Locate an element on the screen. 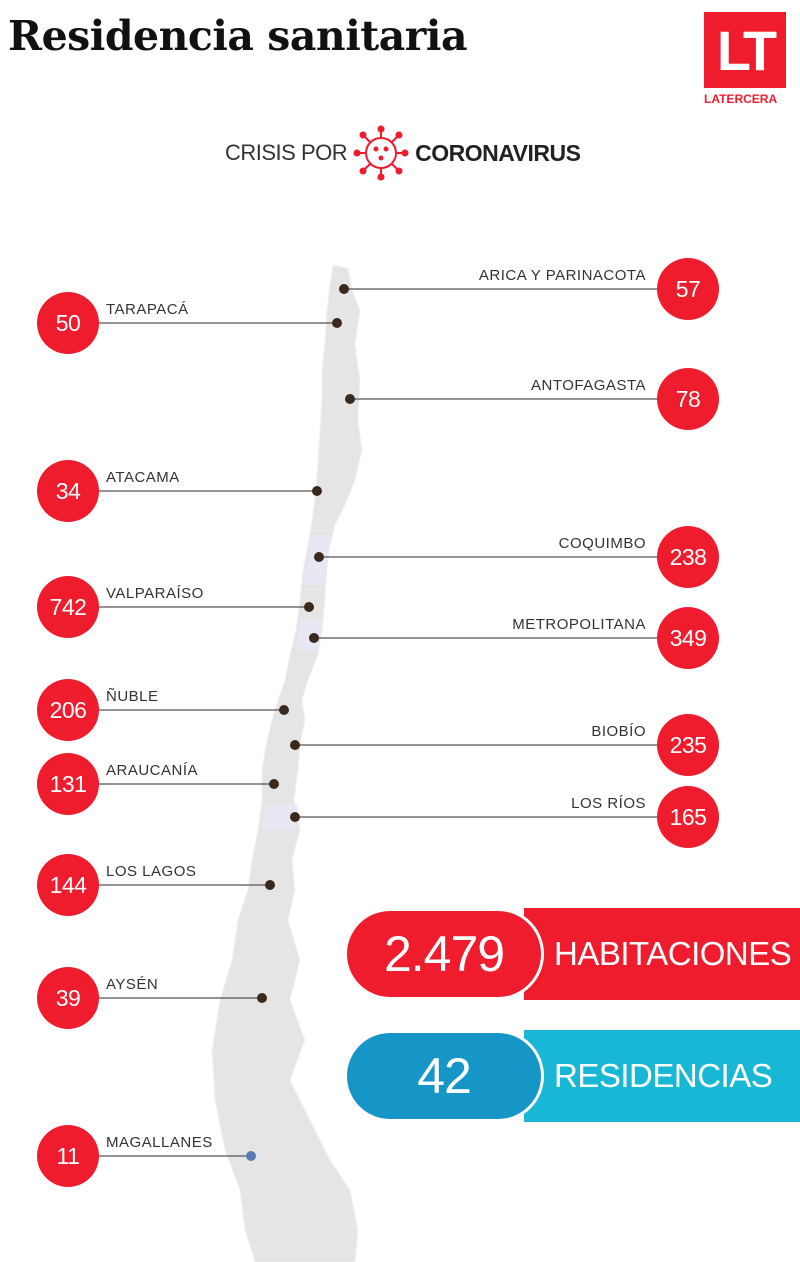 This screenshot has width=800, height=1262. stat-habitaciones-band is located at coordinates (662, 954).